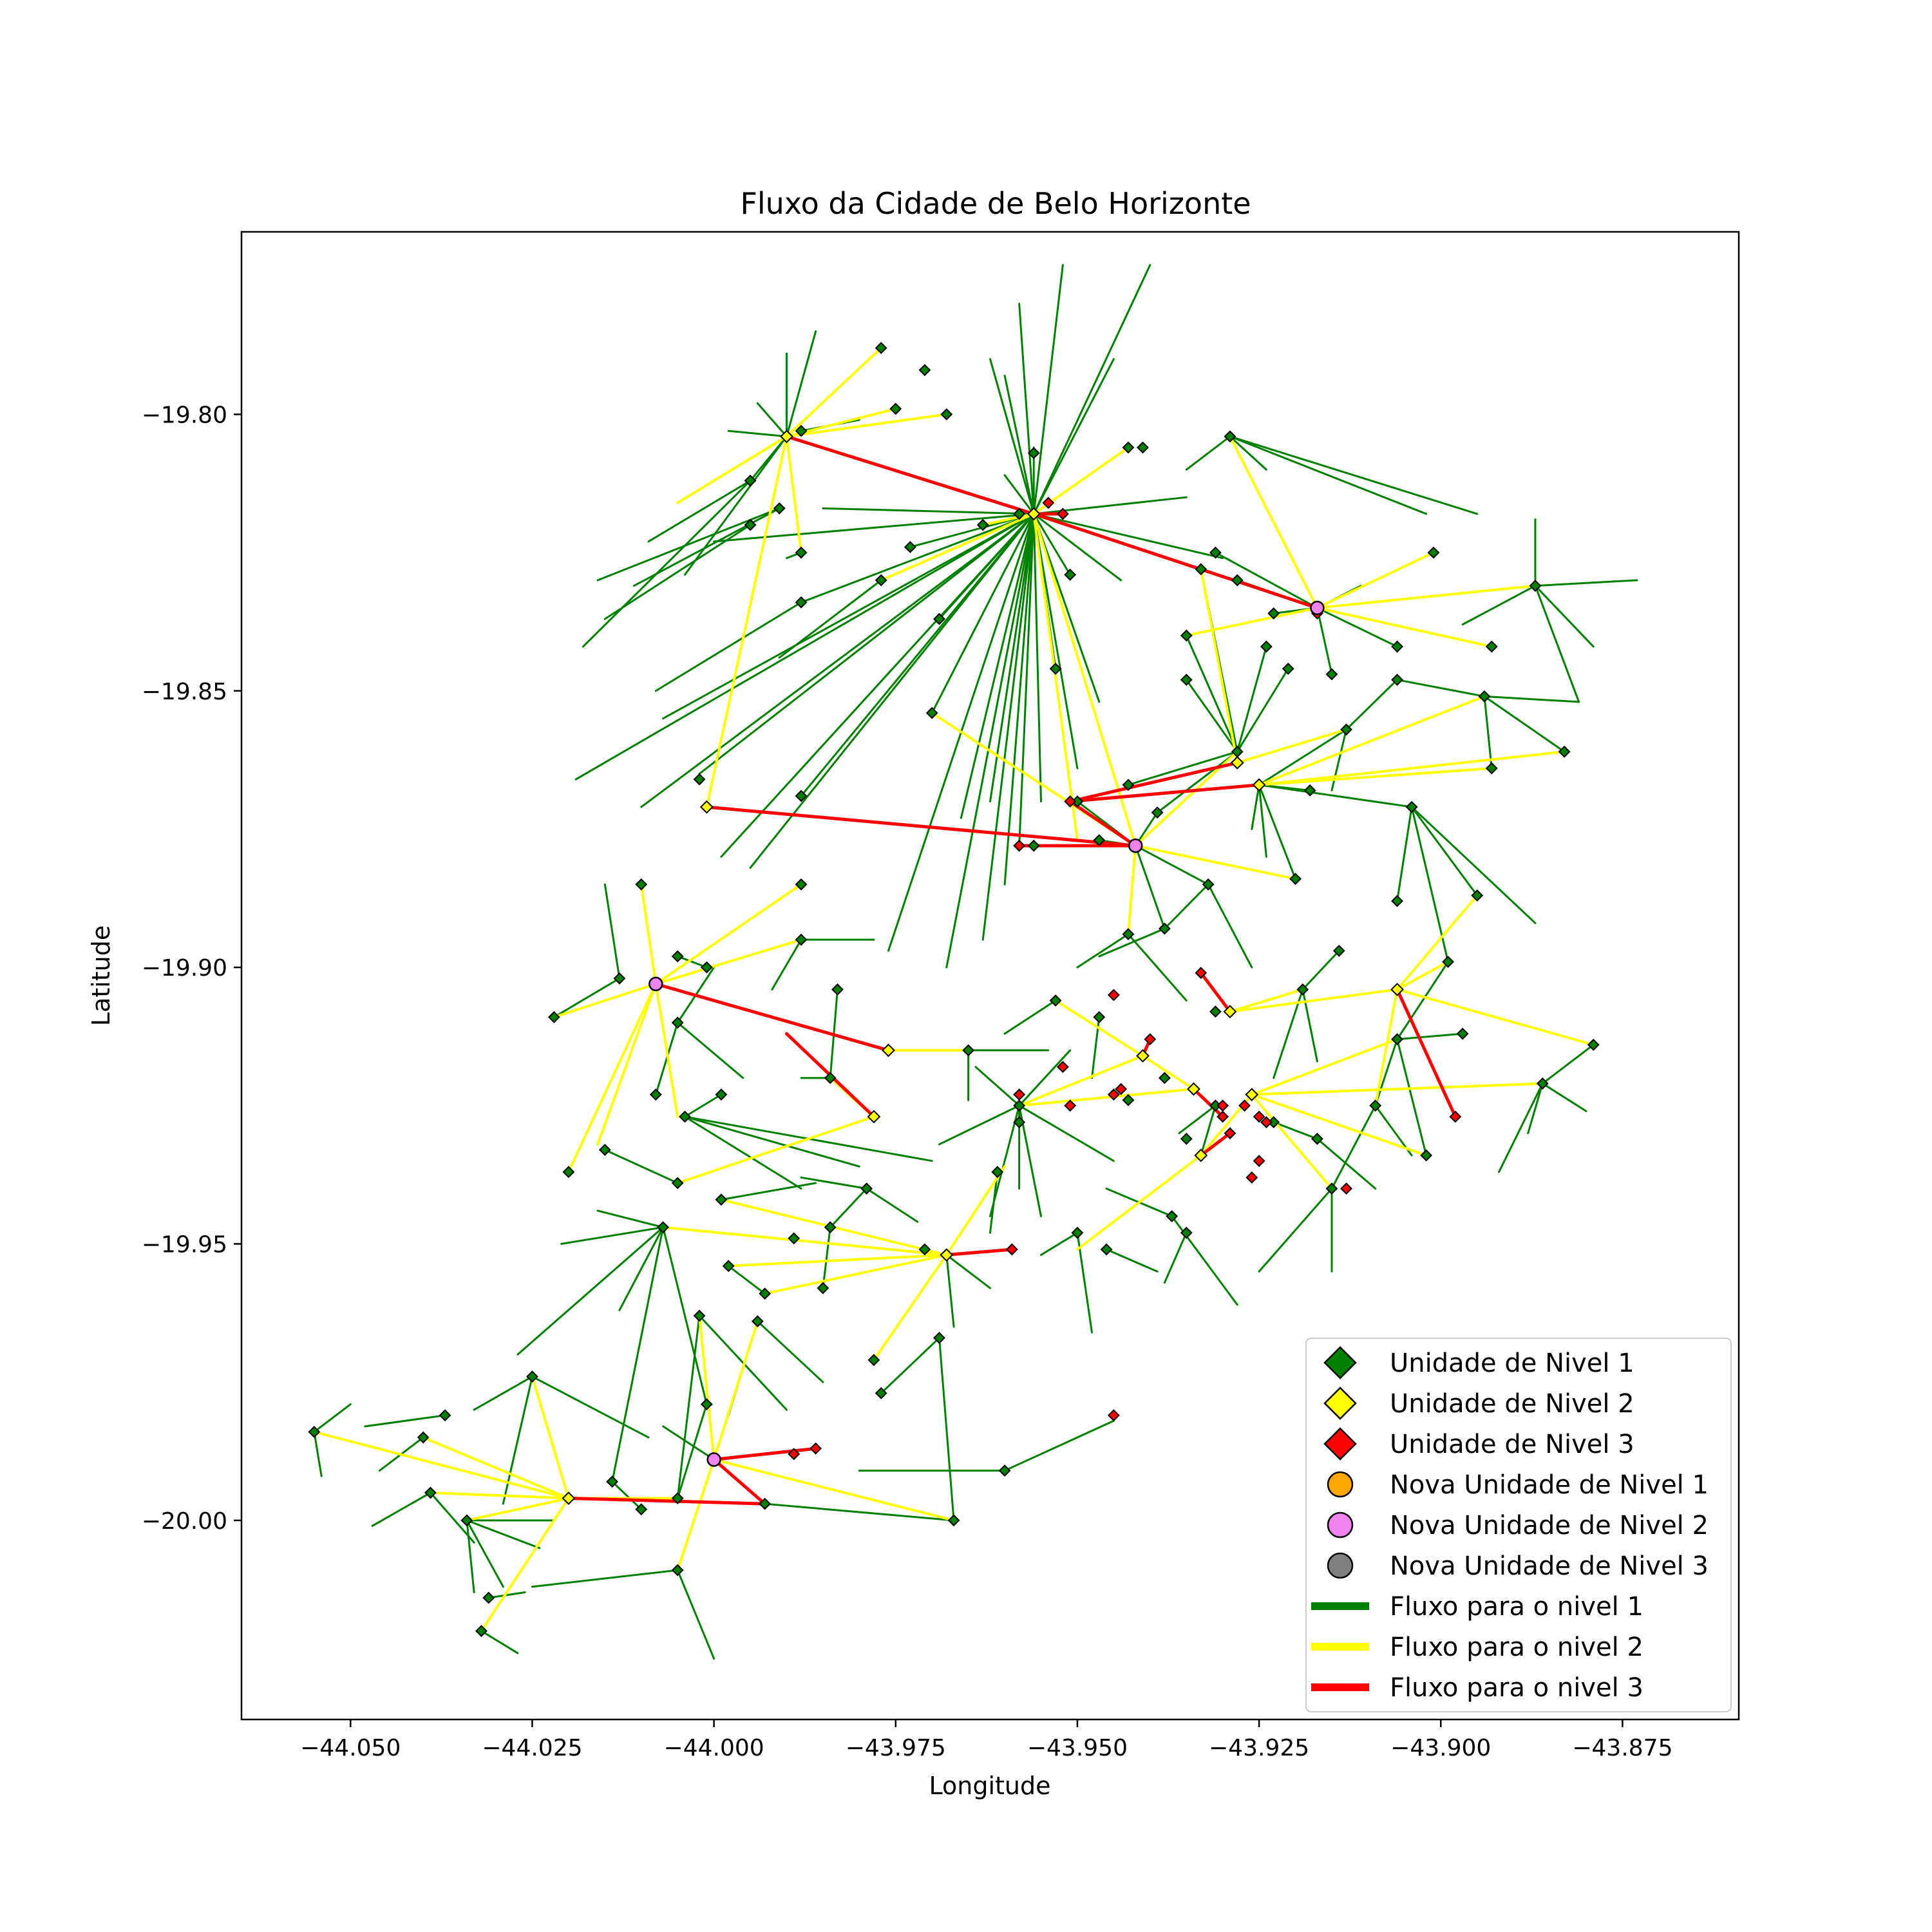 Image resolution: width=1932 pixels, height=1932 pixels. I want to click on x-tick-label: −43.925, so click(1259, 1748).